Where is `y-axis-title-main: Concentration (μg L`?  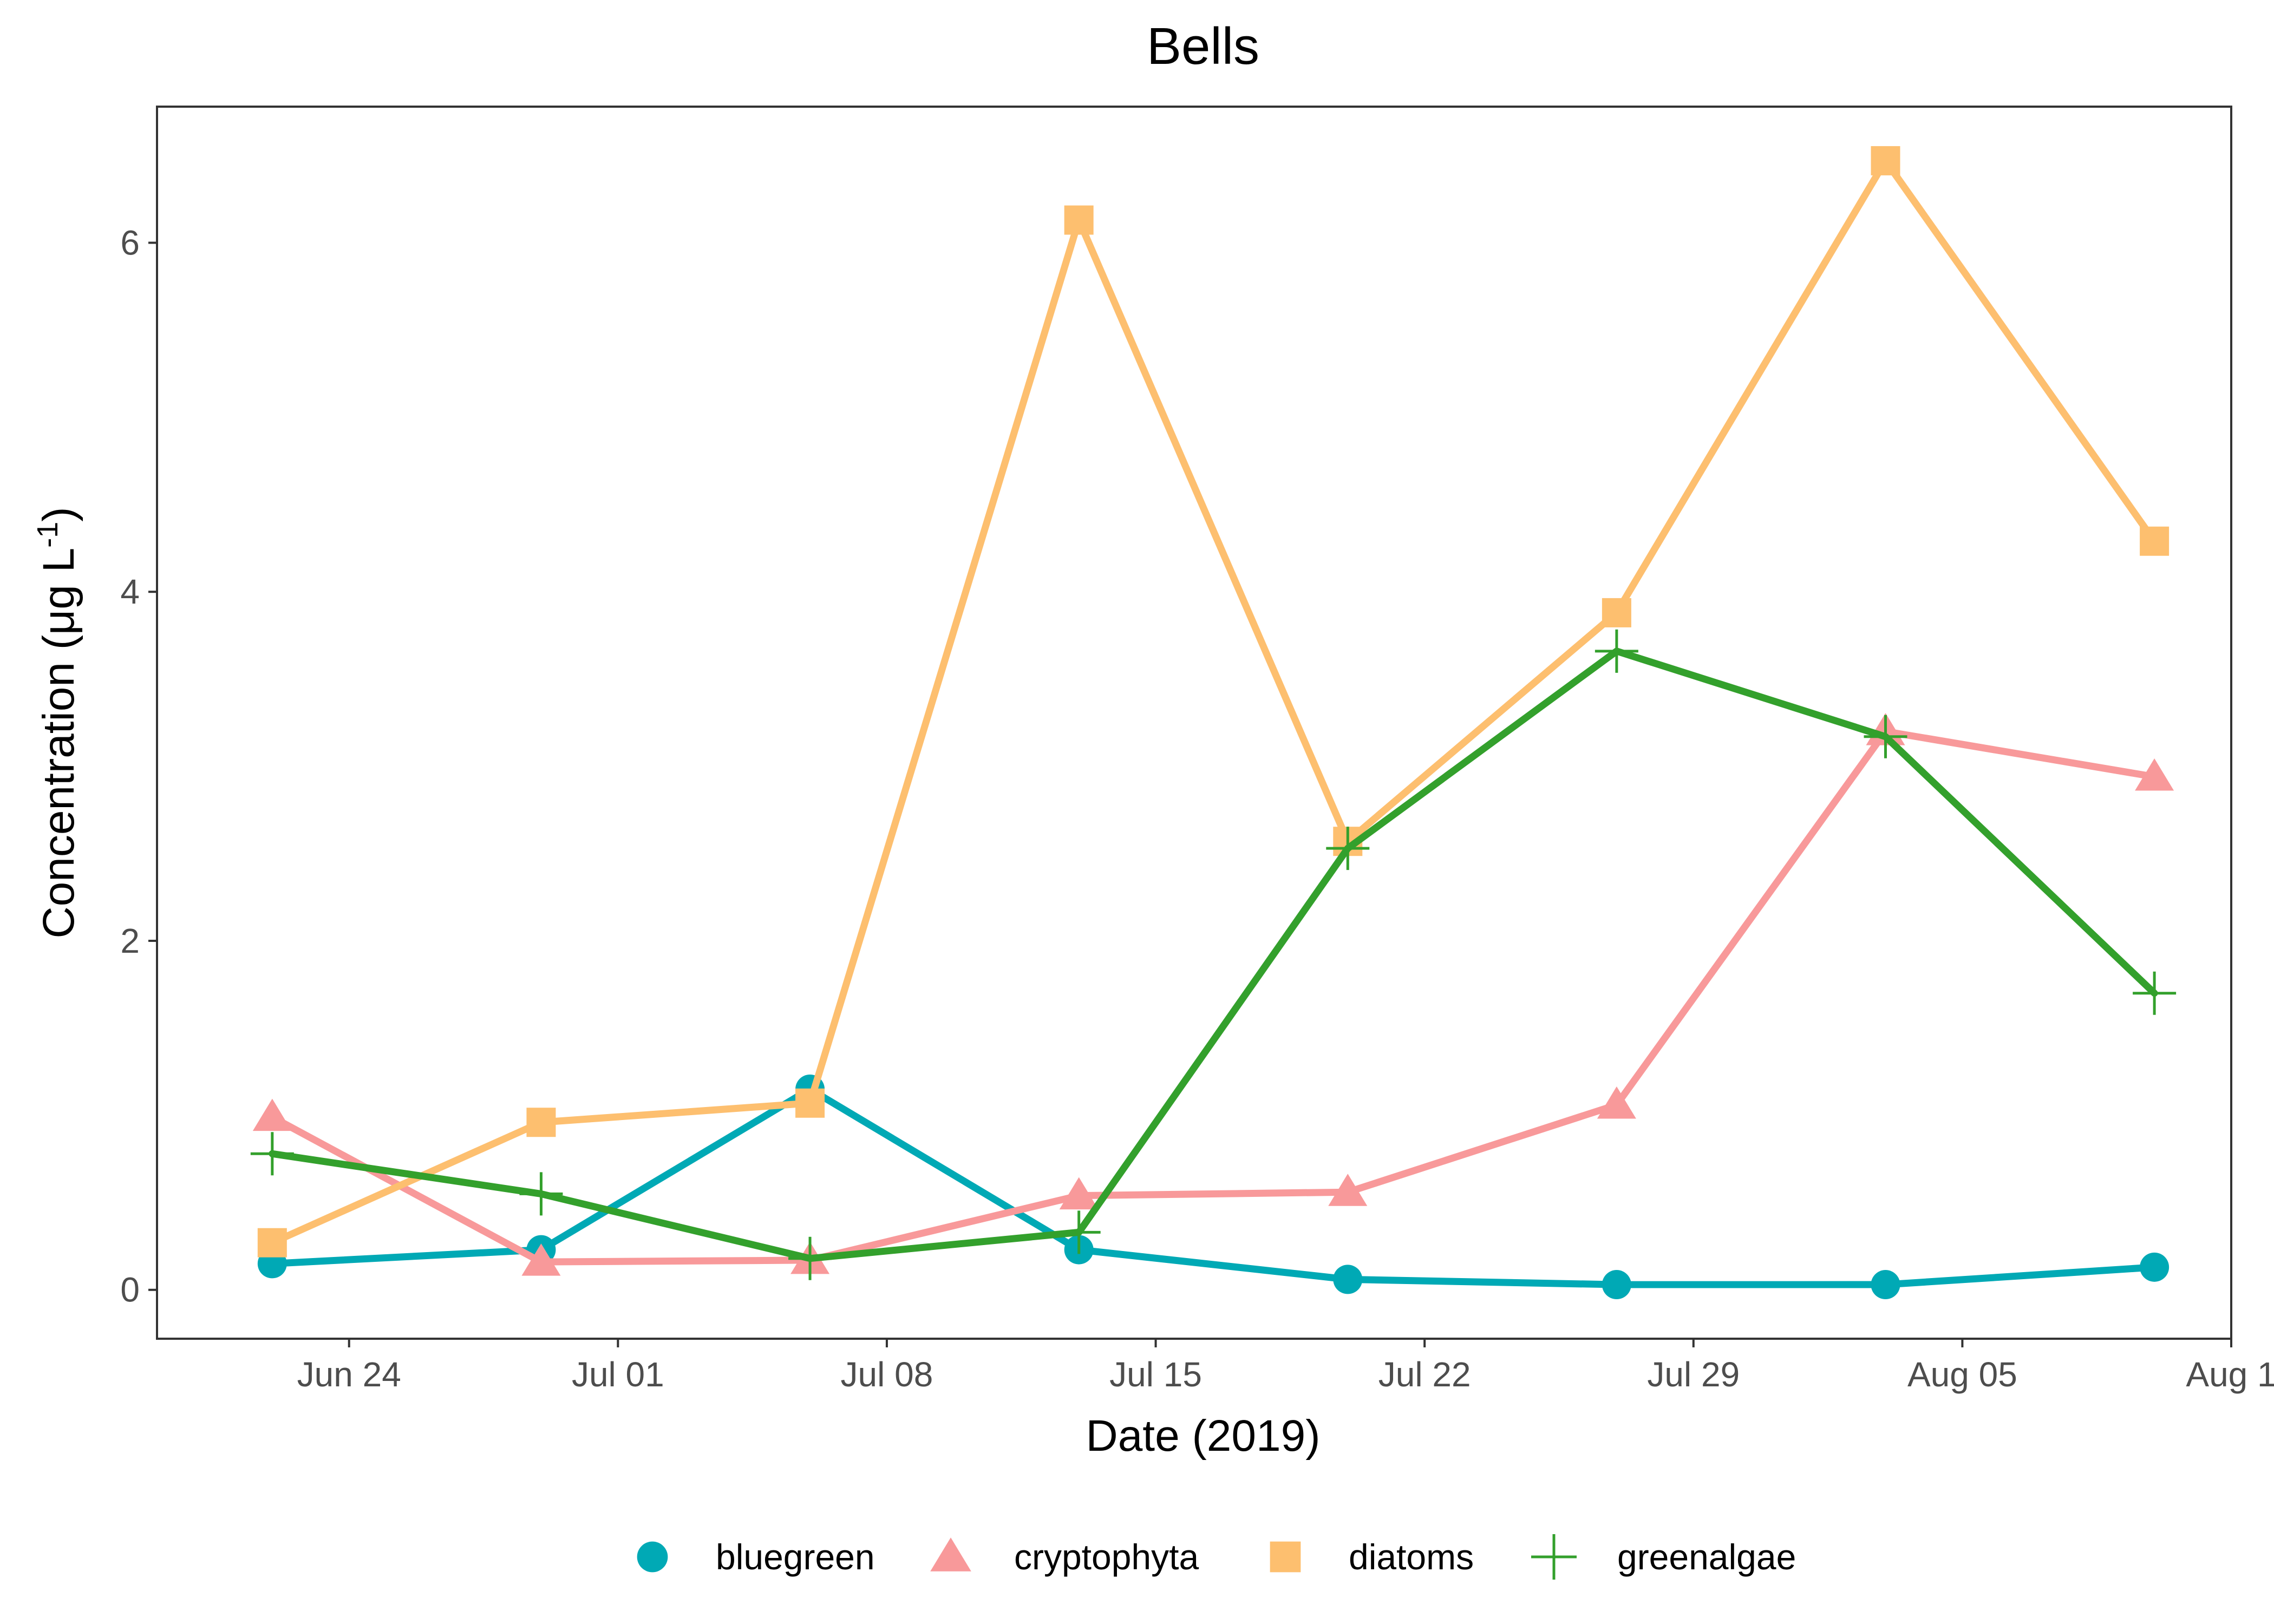
y-axis-title-main: Concentration (μg L is located at coordinates (59, 743).